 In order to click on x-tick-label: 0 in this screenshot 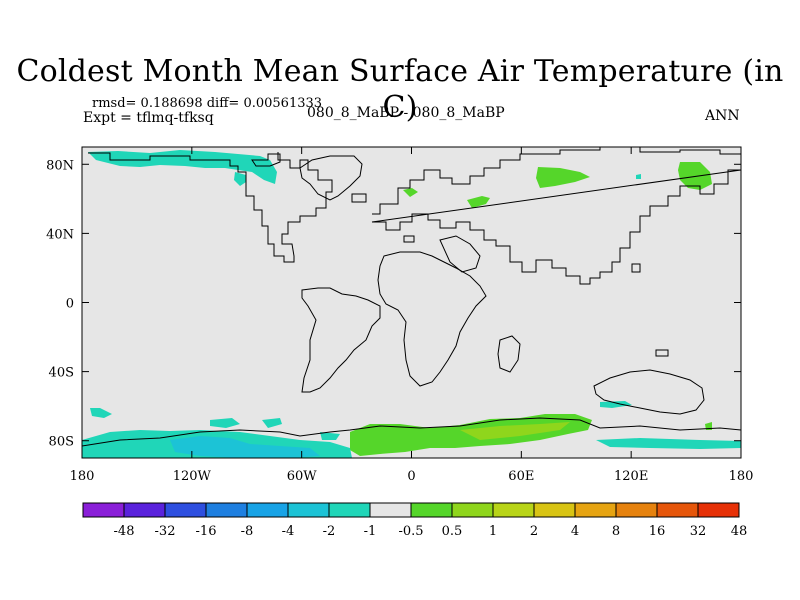, I will do `click(411, 476)`.